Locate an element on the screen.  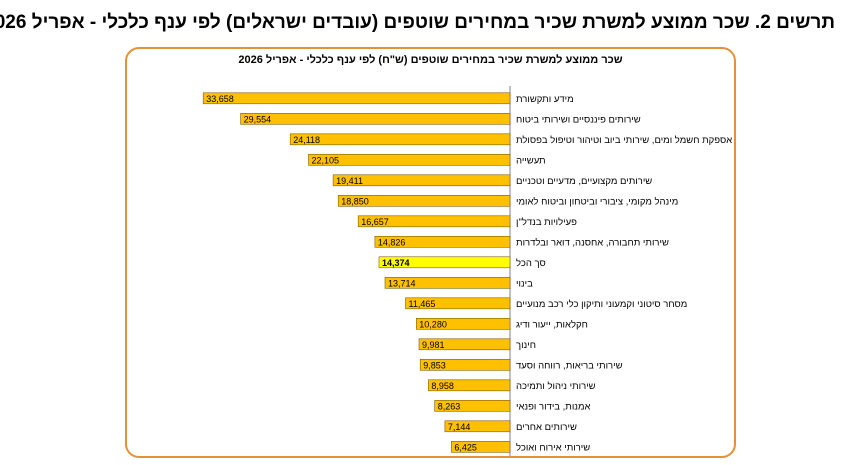
value-label: 8,263 is located at coordinates (449, 406).